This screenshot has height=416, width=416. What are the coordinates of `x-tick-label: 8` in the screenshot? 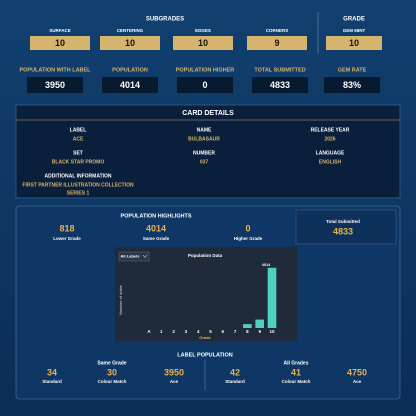 It's located at (247, 331).